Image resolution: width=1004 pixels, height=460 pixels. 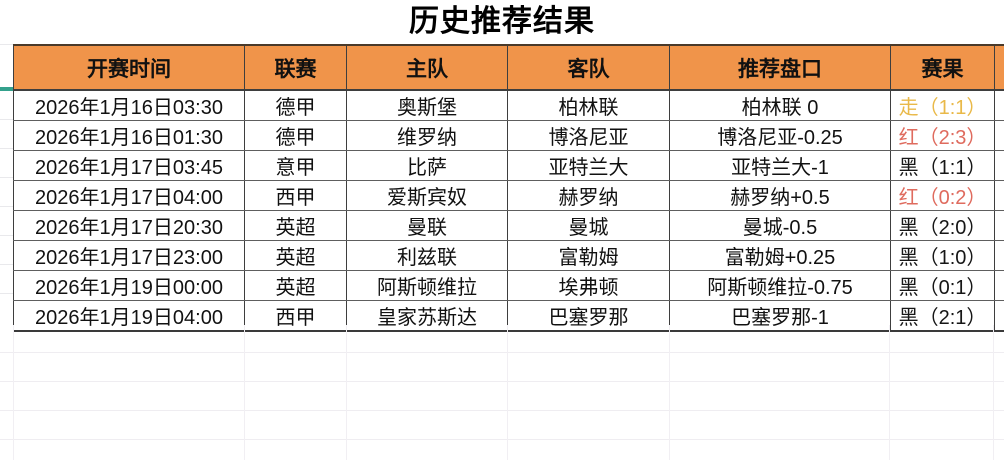 What do you see at coordinates (427, 285) in the screenshot?
I see `cell-home: 阿斯顿维拉` at bounding box center [427, 285].